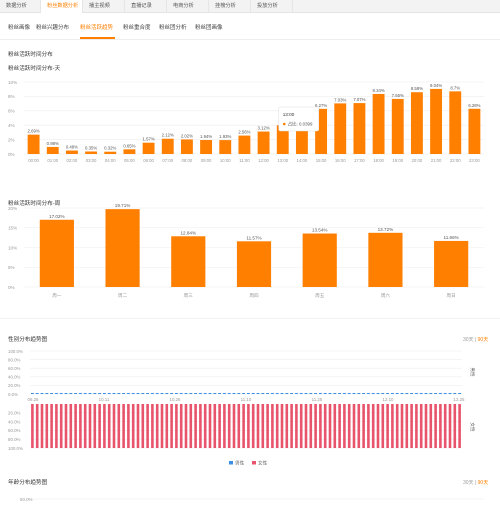 The height and width of the screenshot is (509, 500). I want to click on x-tick-label: 22:00, so click(455, 160).